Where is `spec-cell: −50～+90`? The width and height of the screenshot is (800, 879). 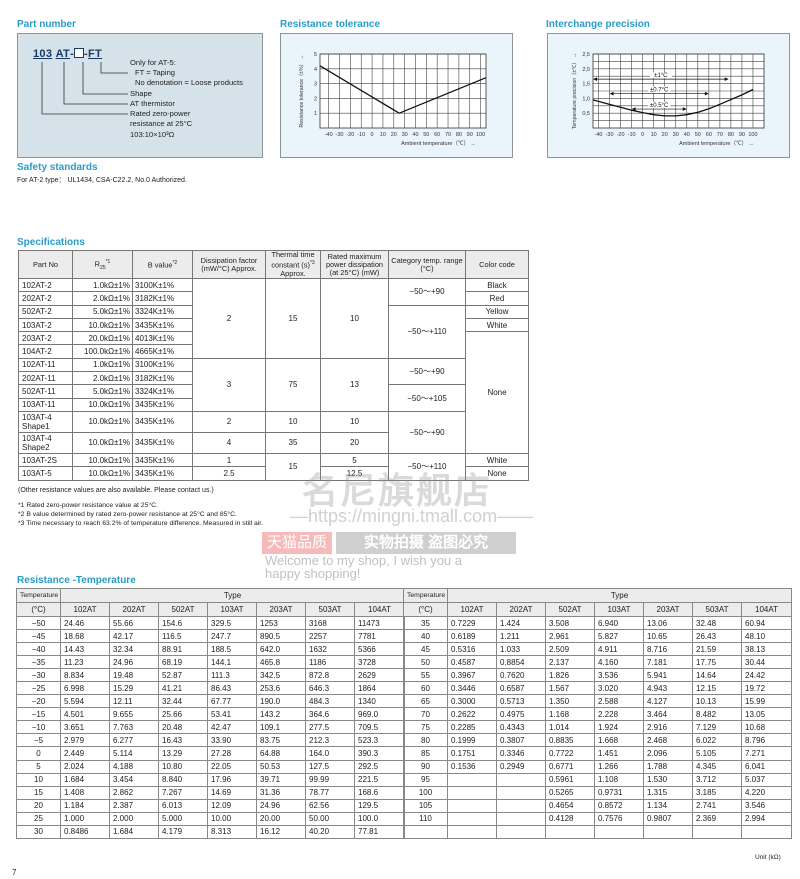
spec-cell: −50～+90 is located at coordinates (427, 432).